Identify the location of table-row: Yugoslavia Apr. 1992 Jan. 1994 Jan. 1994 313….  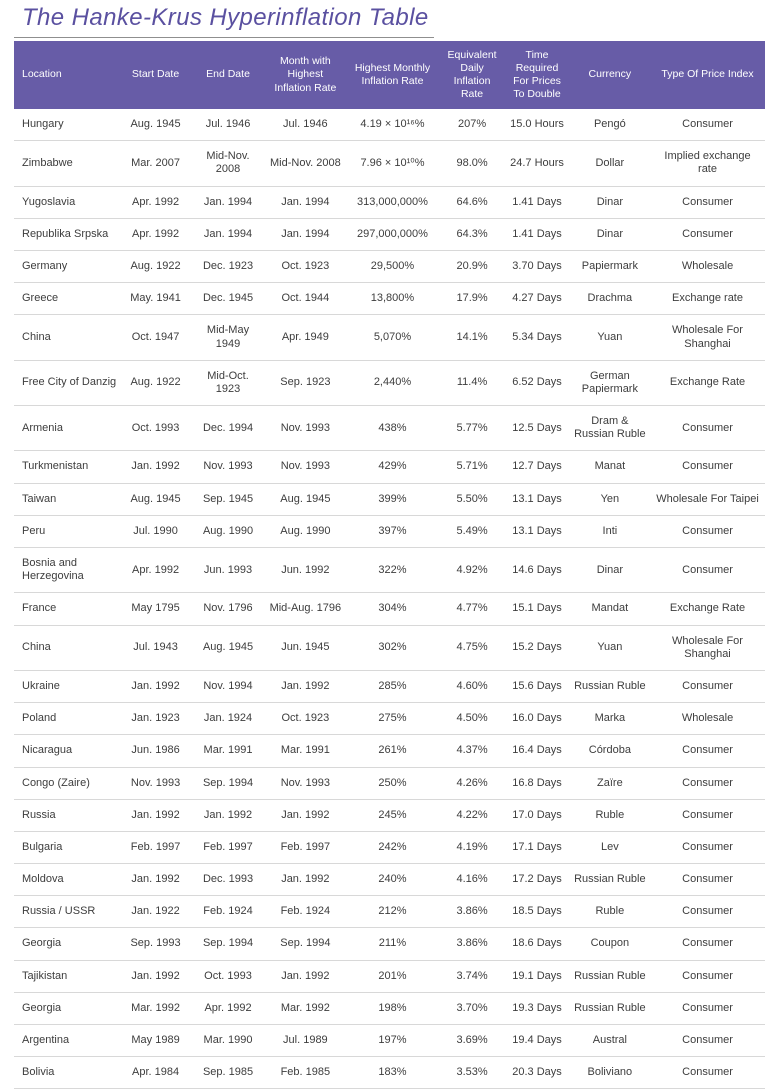
(389, 202).